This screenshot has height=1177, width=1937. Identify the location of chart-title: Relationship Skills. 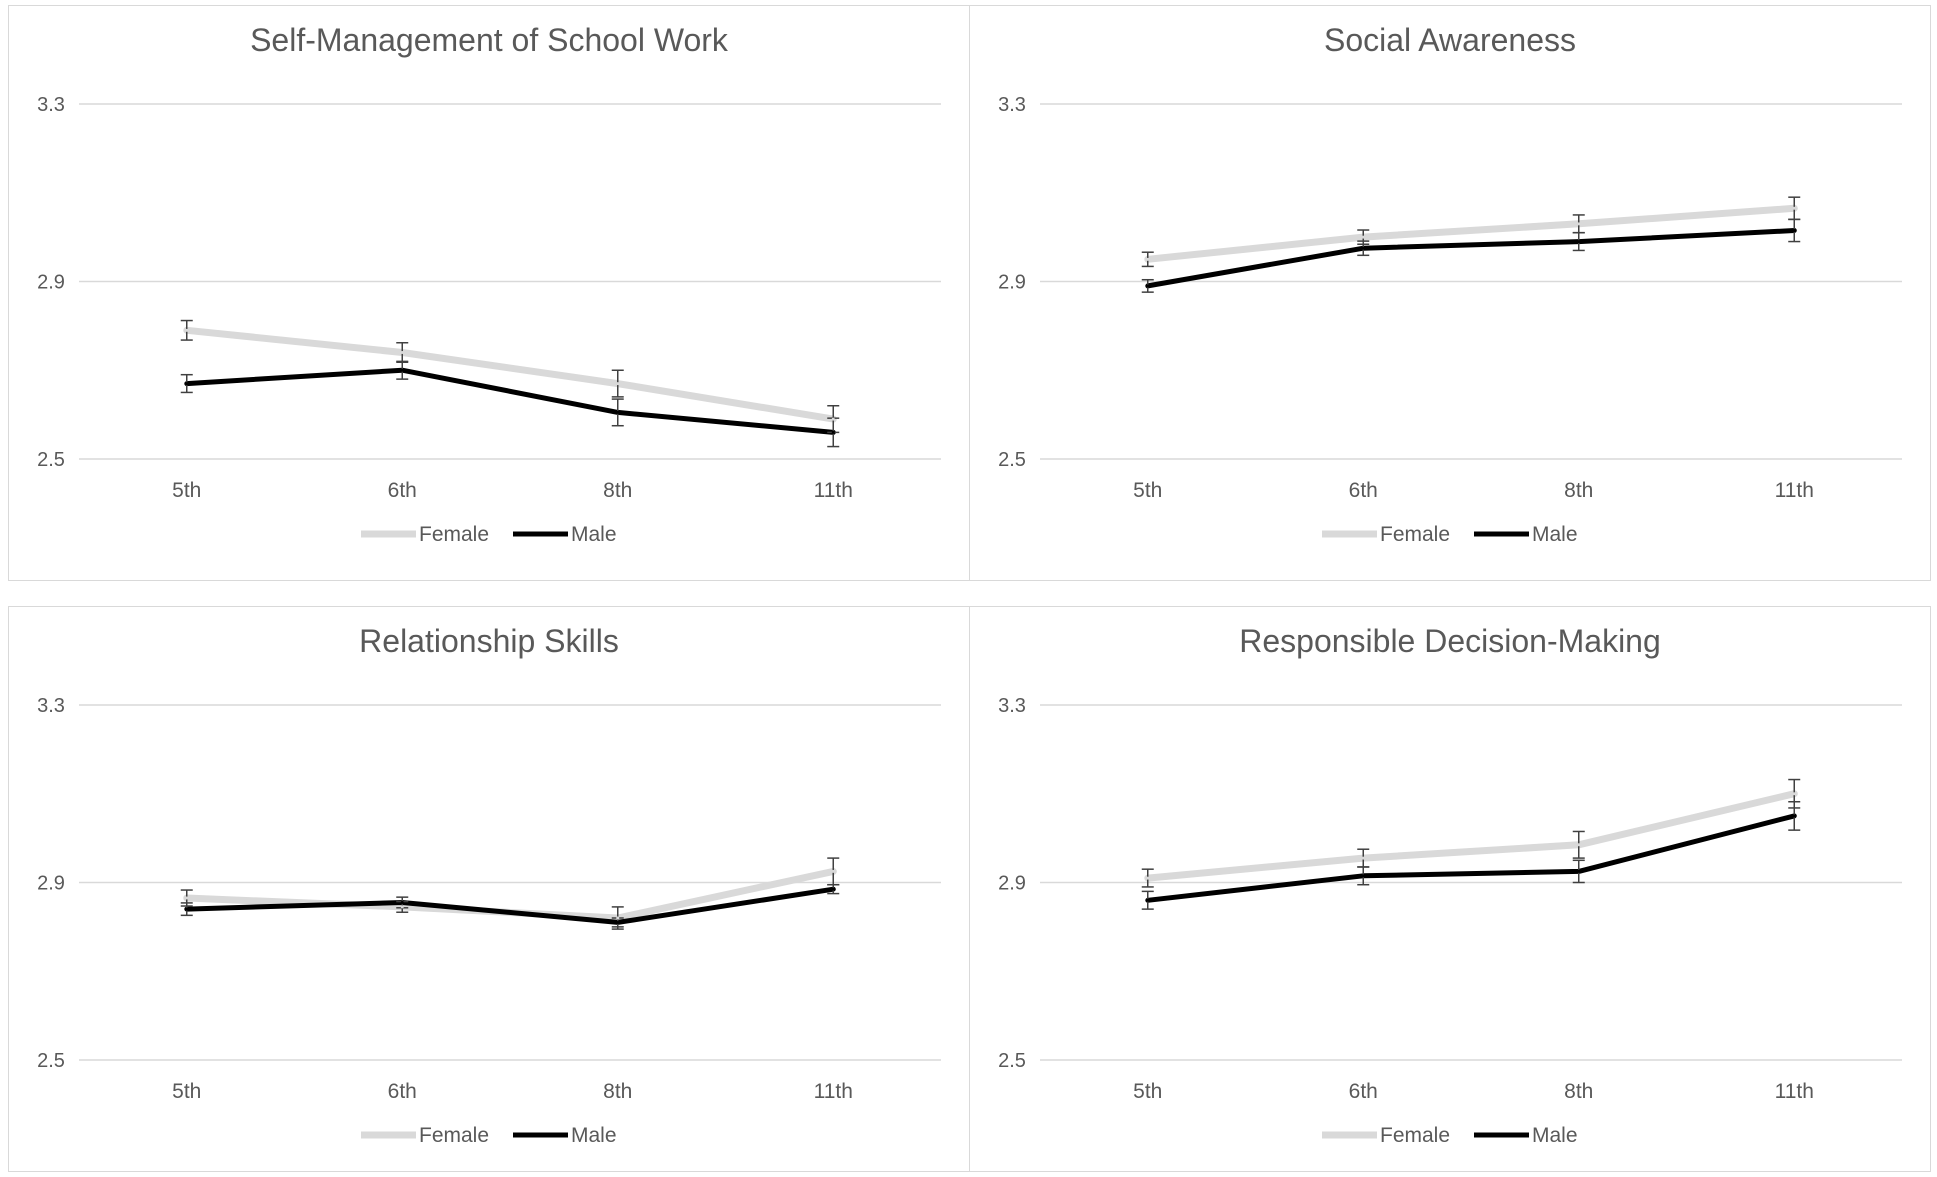
(489, 641).